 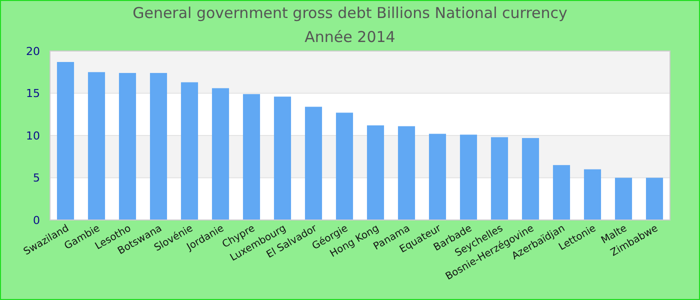 I want to click on chart-title: General government gross debt Billions National currency, so click(x=350, y=13).